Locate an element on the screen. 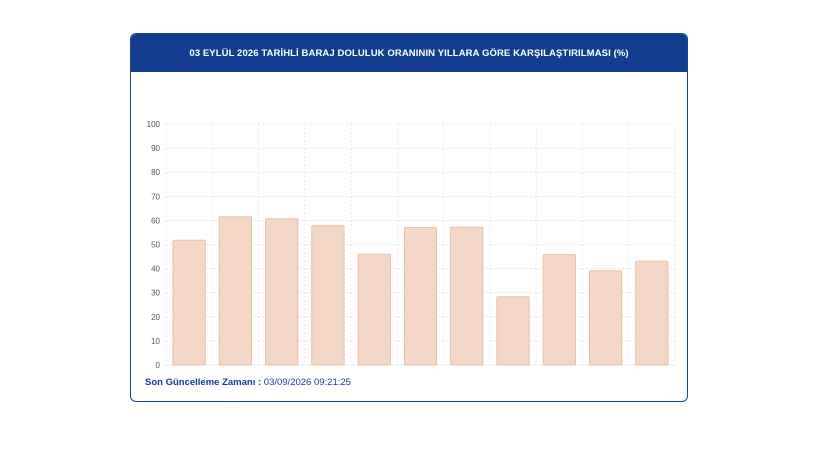  y-tick-label: 0 is located at coordinates (158, 365).